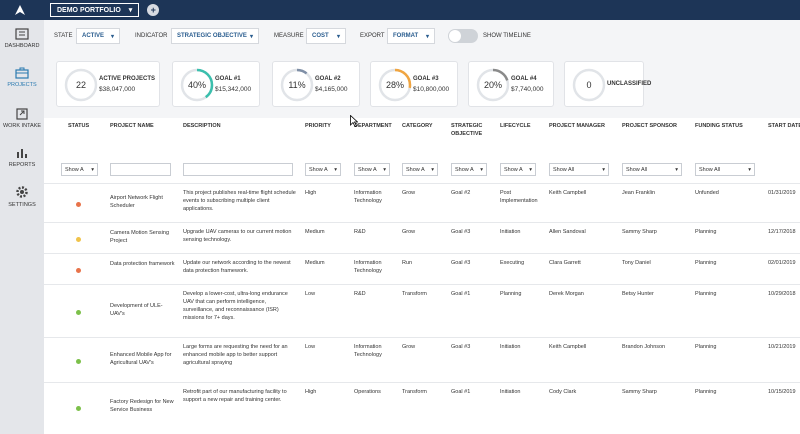 The image size is (800, 434). What do you see at coordinates (577, 126) in the screenshot?
I see `column-header: PROJECT MANAGER` at bounding box center [577, 126].